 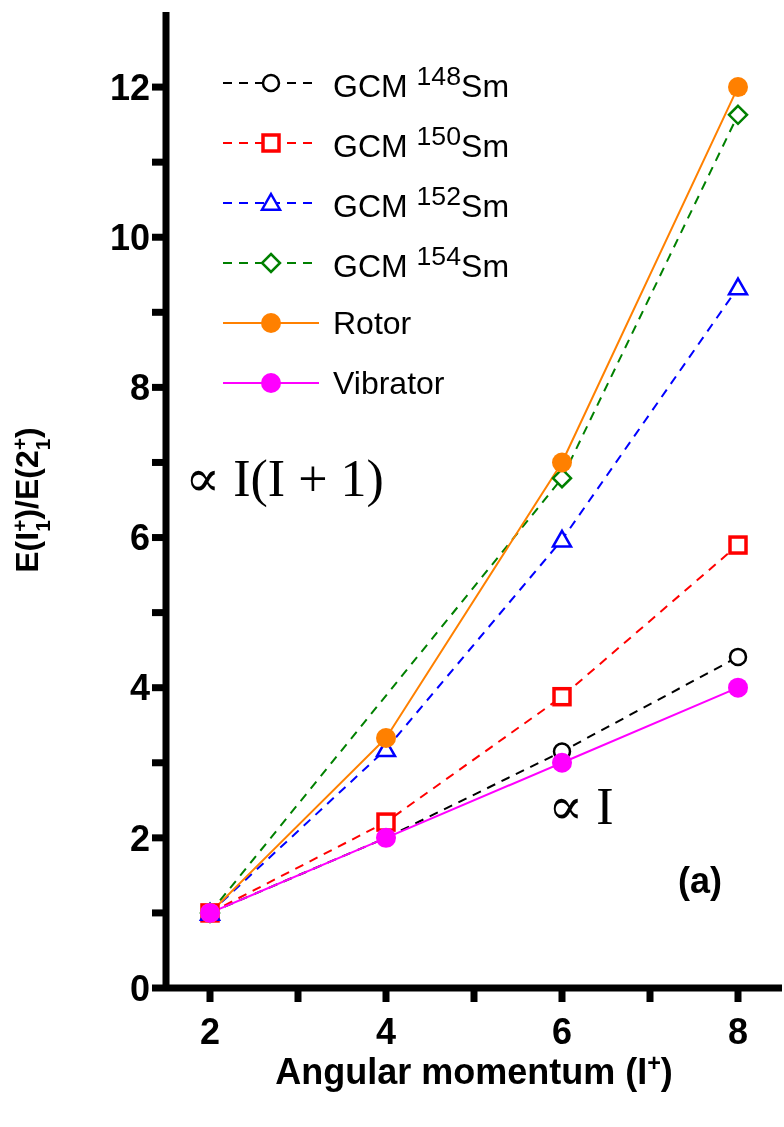 What do you see at coordinates (386, 1031) in the screenshot?
I see `x-tick-label: 4` at bounding box center [386, 1031].